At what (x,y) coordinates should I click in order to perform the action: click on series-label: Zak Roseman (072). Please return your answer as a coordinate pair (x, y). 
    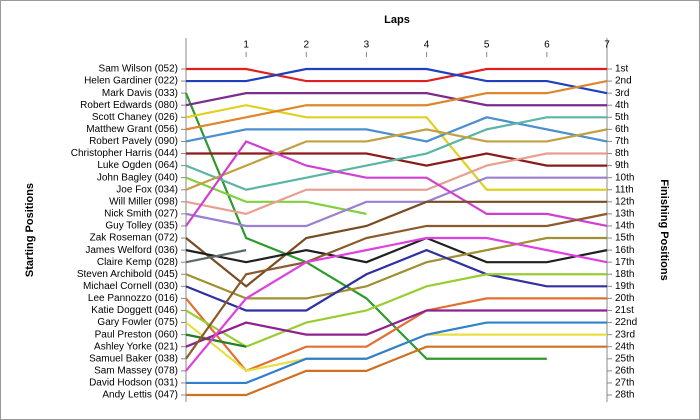
    Looking at the image, I should click on (134, 238).